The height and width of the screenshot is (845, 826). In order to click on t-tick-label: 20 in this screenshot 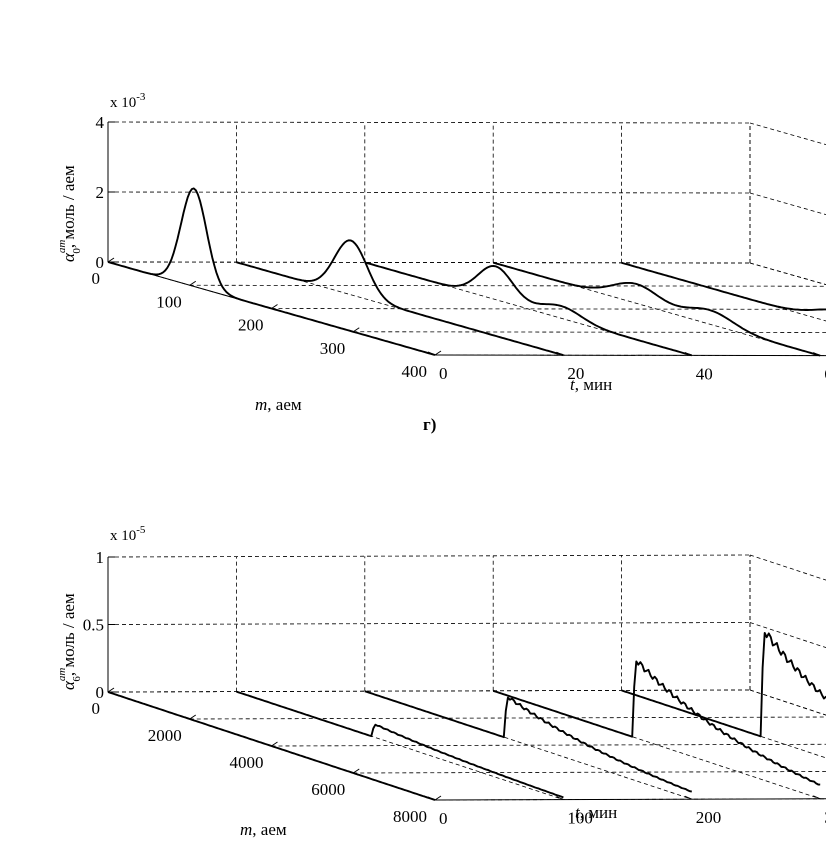, I will do `click(575, 373)`.